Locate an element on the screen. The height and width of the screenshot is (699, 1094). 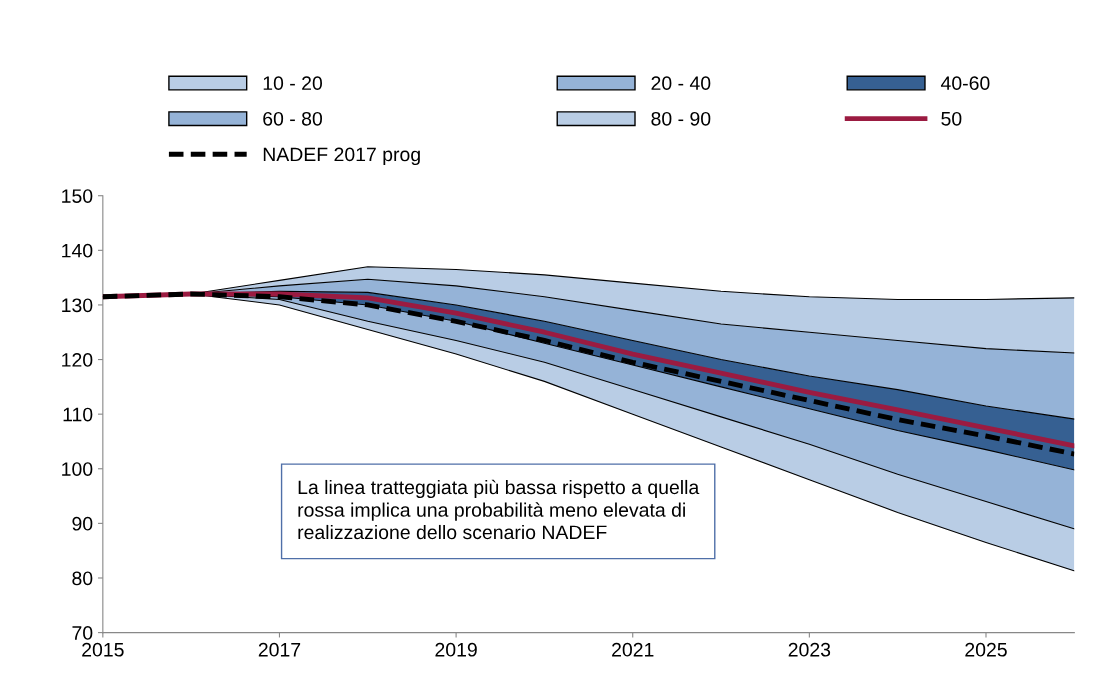
y-tick-label: 120 is located at coordinates (77, 360).